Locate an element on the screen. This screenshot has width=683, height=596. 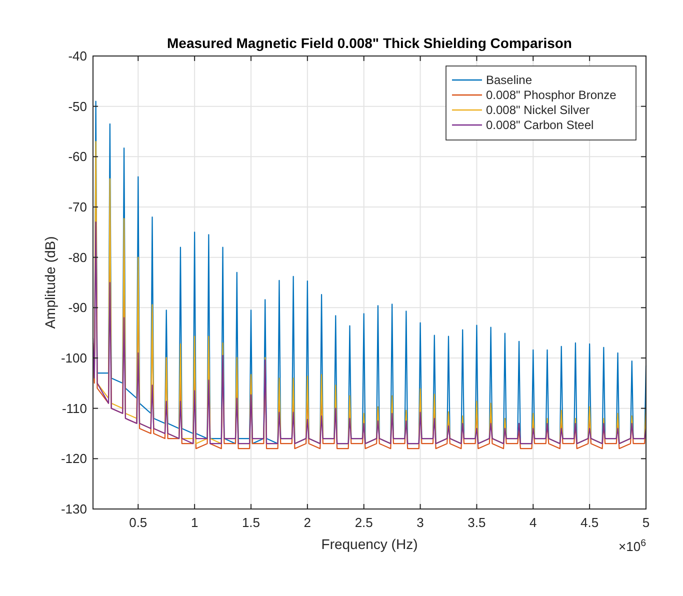
x-tick-label: 3.5 is located at coordinates (477, 522).